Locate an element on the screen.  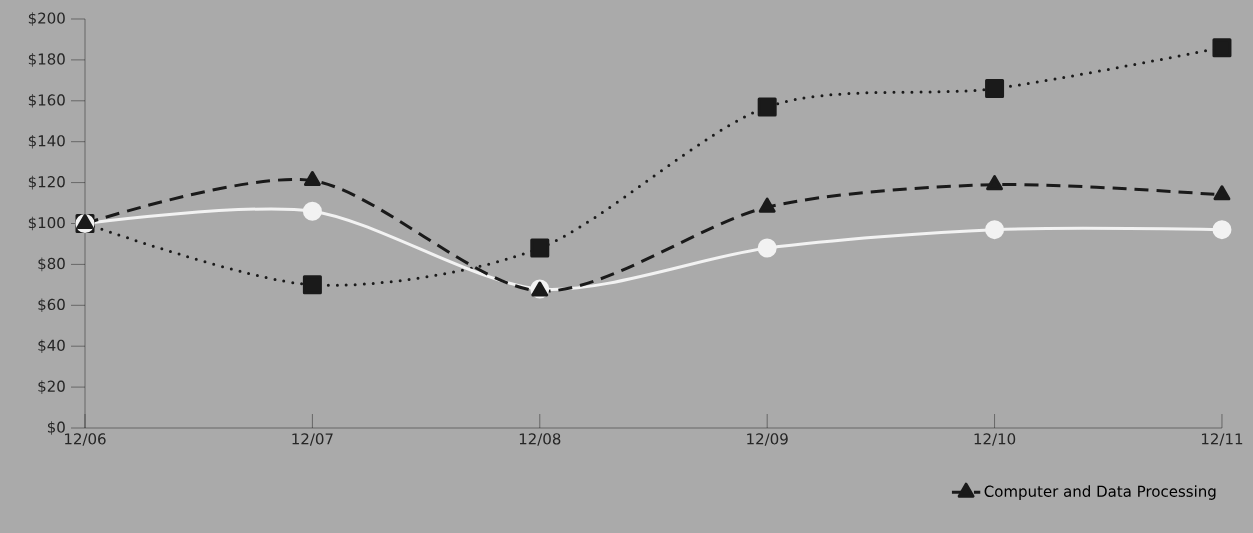
y-tick-label: $20 is located at coordinates (51, 387).